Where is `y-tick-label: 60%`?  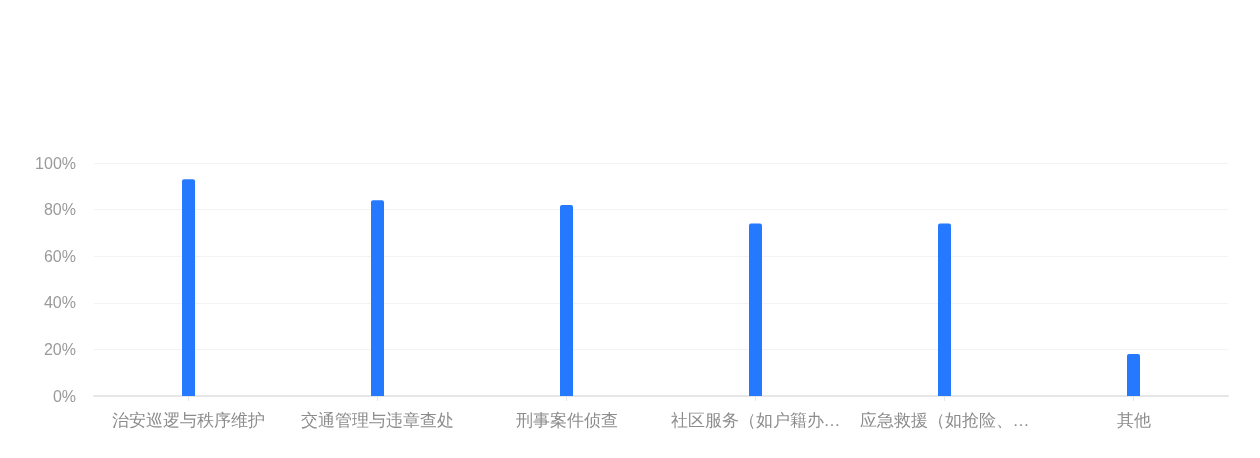
y-tick-label: 60% is located at coordinates (59, 256).